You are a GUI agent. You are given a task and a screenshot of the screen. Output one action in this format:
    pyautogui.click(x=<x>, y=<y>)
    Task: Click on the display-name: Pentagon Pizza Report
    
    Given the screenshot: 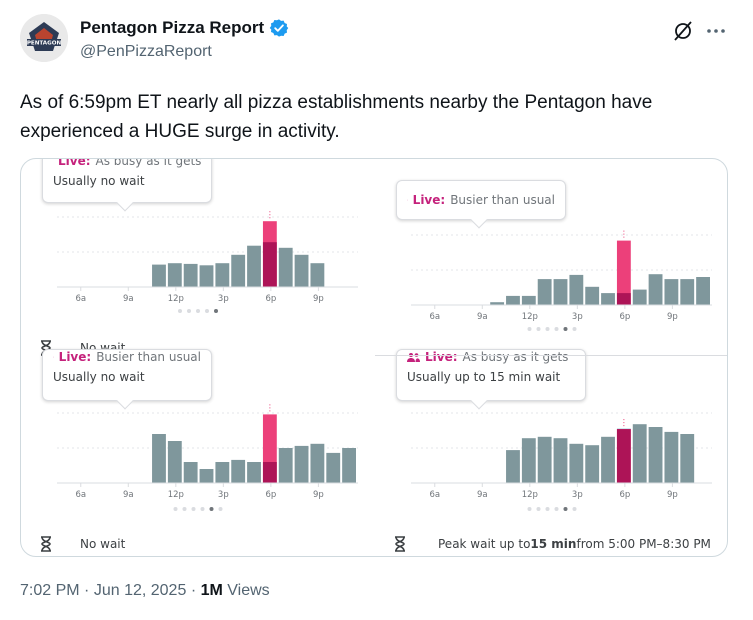 What is the action you would take?
    pyautogui.click(x=184, y=28)
    